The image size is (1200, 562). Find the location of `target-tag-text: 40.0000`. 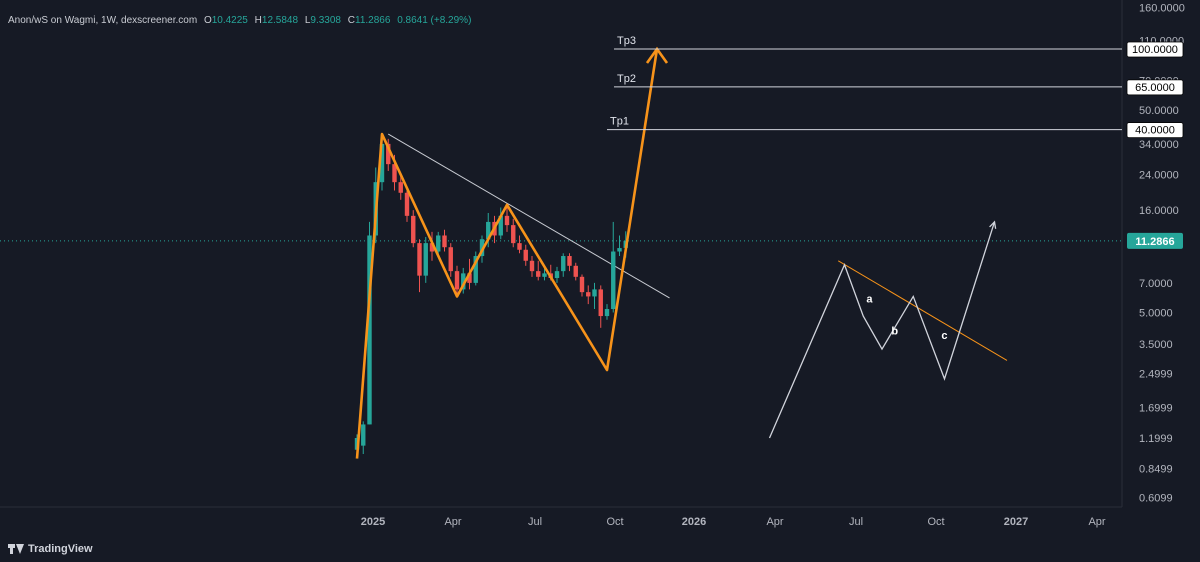

target-tag-text: 40.0000 is located at coordinates (1155, 131).